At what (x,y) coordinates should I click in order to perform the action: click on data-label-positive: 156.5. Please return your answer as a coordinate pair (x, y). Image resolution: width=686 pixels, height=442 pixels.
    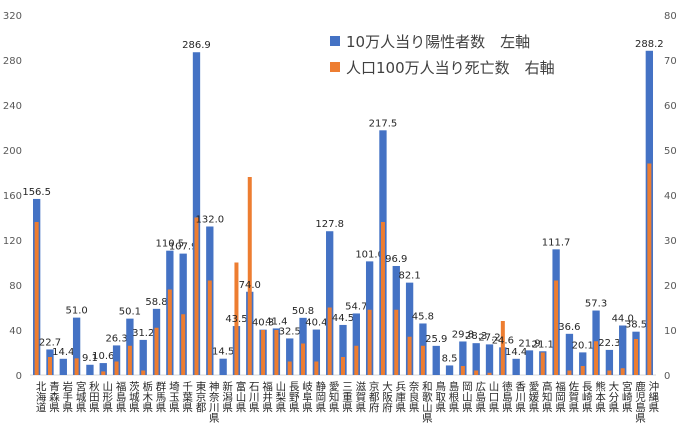
    Looking at the image, I should click on (36, 192).